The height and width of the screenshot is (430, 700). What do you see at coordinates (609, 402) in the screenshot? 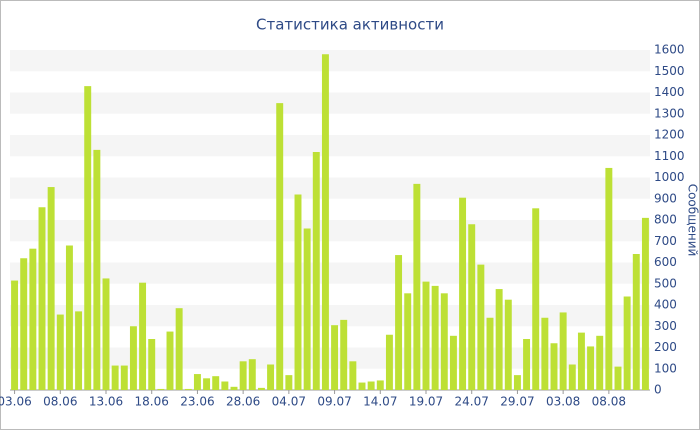
I see `x-tick-label: 08.08` at bounding box center [609, 402].